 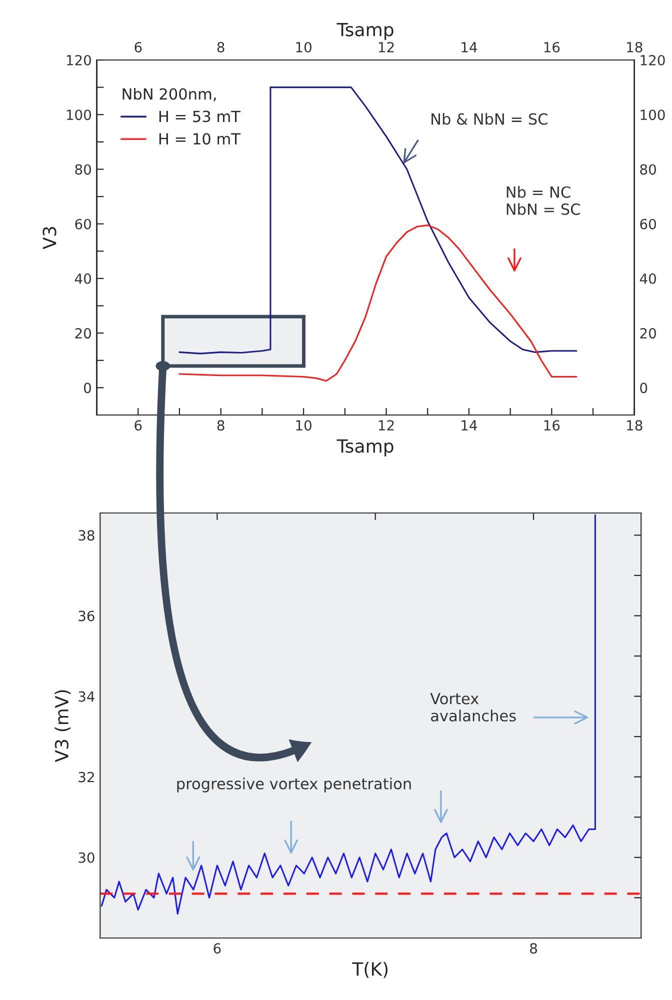 What do you see at coordinates (78, 115) in the screenshot?
I see `y-tick-label: 100` at bounding box center [78, 115].